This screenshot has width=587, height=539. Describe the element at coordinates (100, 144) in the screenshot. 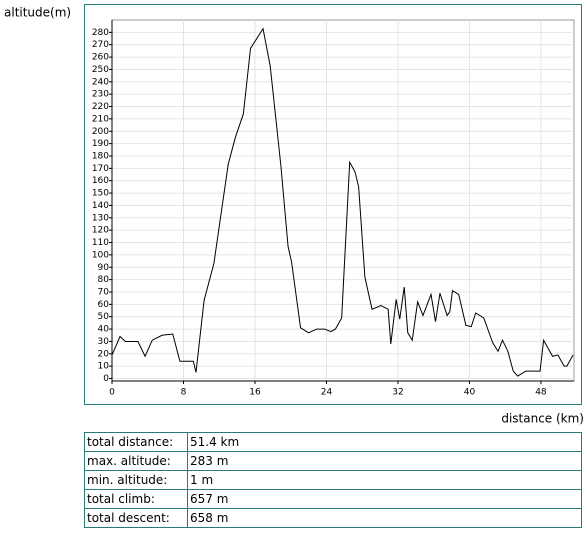

I see `y-tick-label: 190` at that location.